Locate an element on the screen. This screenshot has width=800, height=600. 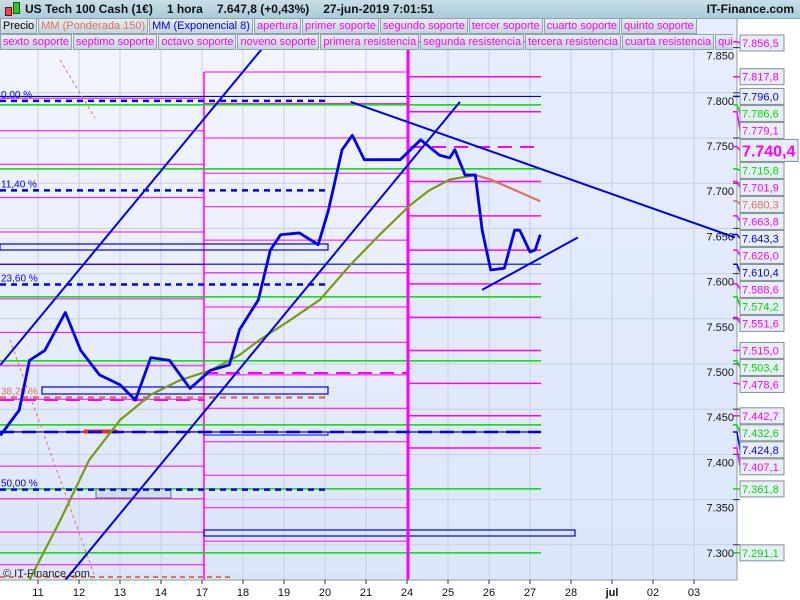
y-tick-label: 7.300 is located at coordinates (720, 554).